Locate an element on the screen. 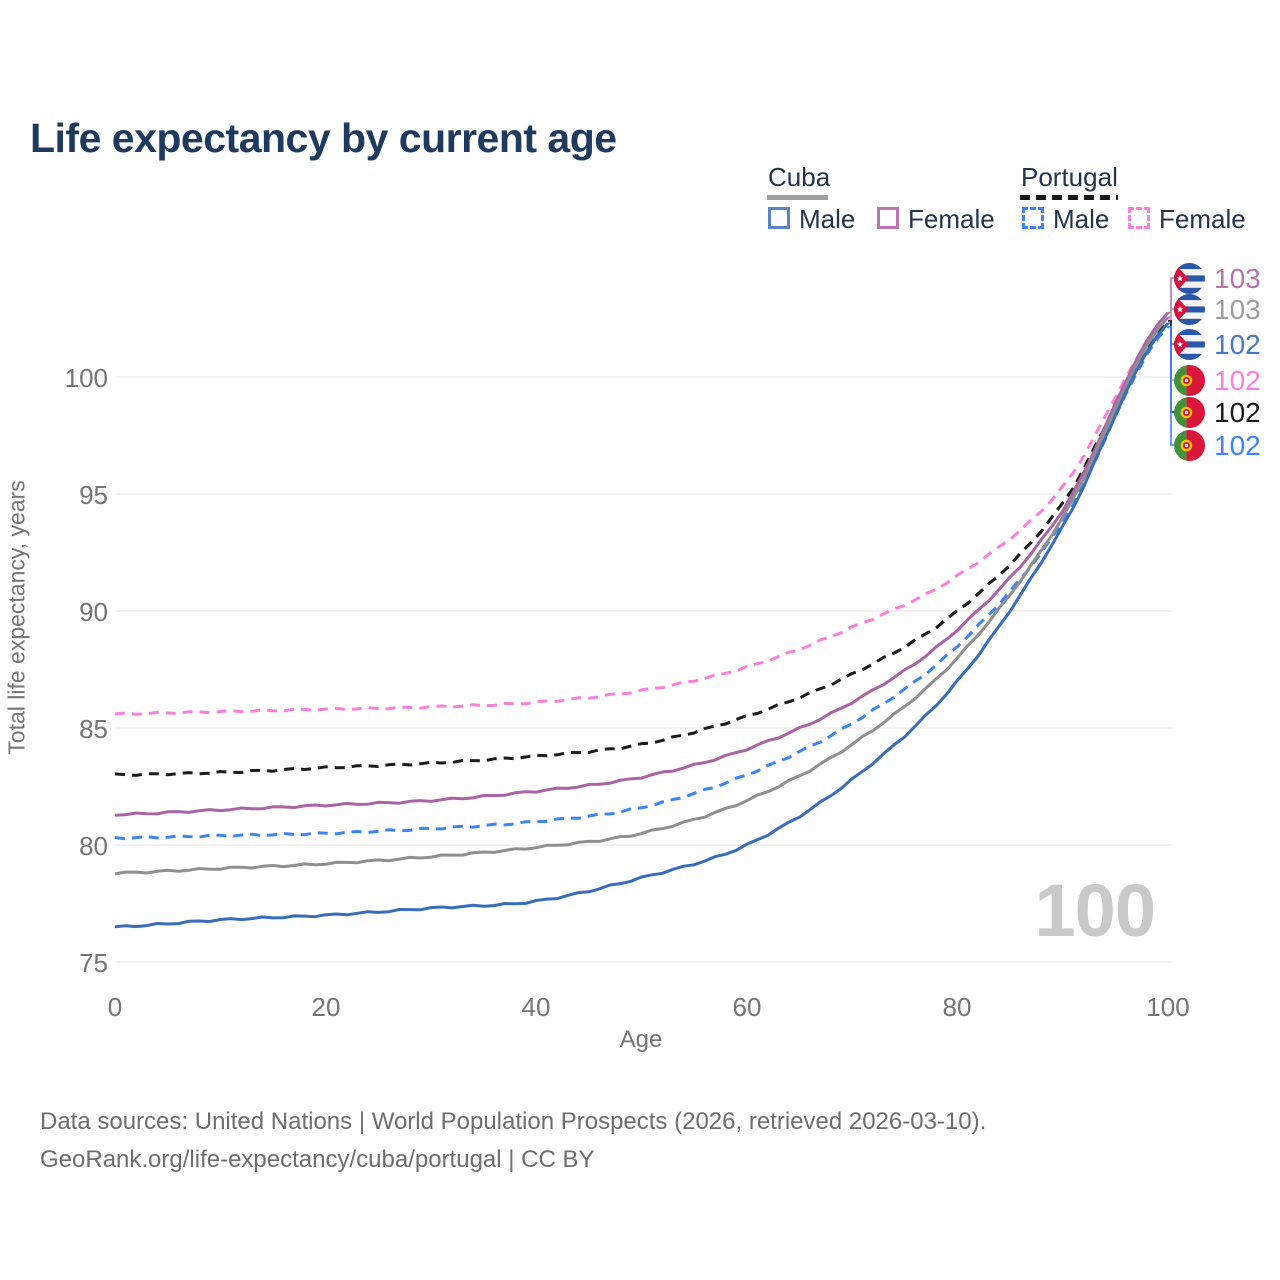 Image resolution: width=1280 pixels, height=1280 pixels. x-tick: 40 is located at coordinates (536, 1007).